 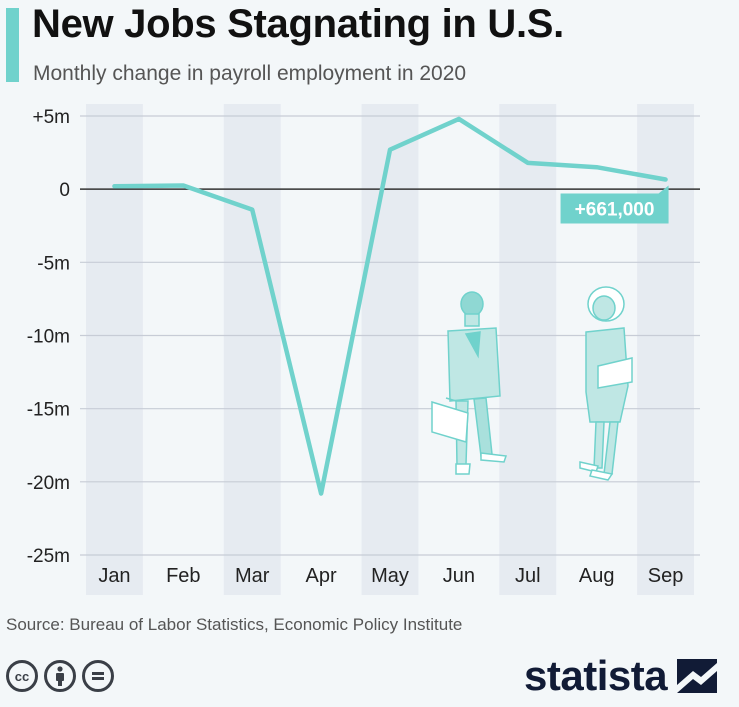 I want to click on annotation-box, so click(x=614, y=208).